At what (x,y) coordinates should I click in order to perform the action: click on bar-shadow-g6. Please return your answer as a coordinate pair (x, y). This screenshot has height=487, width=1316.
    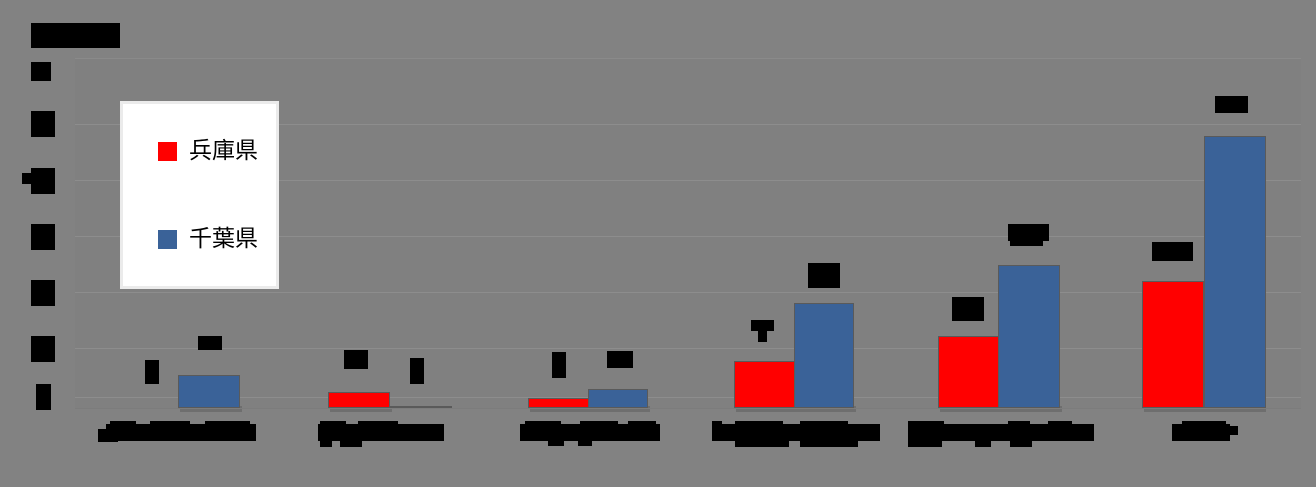
    Looking at the image, I should click on (1205, 409).